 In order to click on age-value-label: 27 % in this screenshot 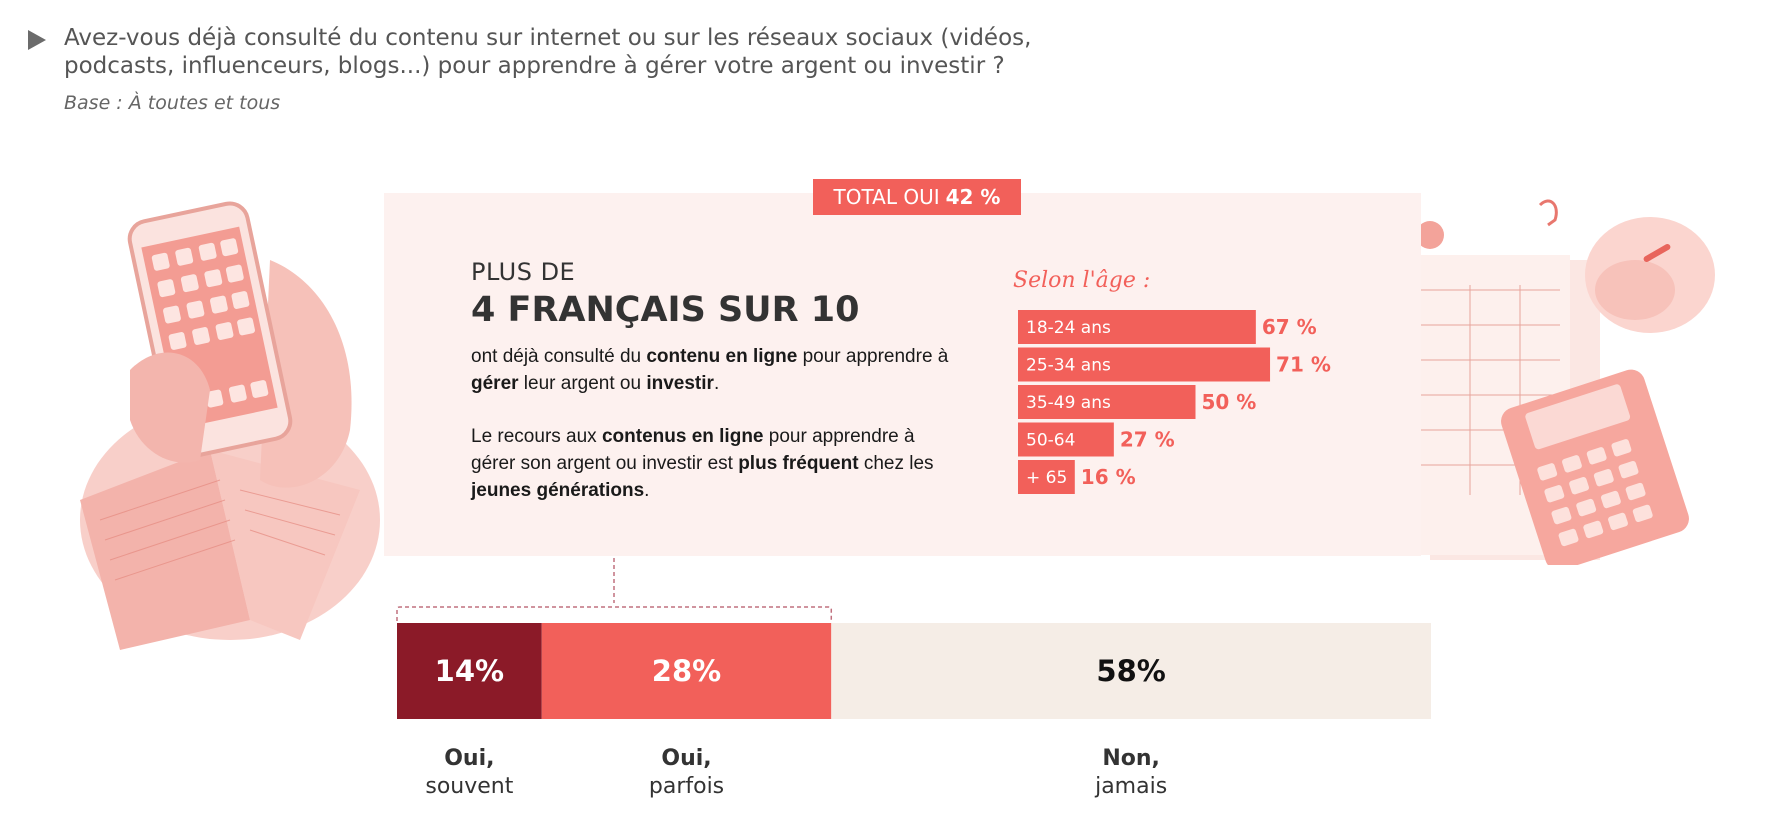, I will do `click(1147, 440)`.